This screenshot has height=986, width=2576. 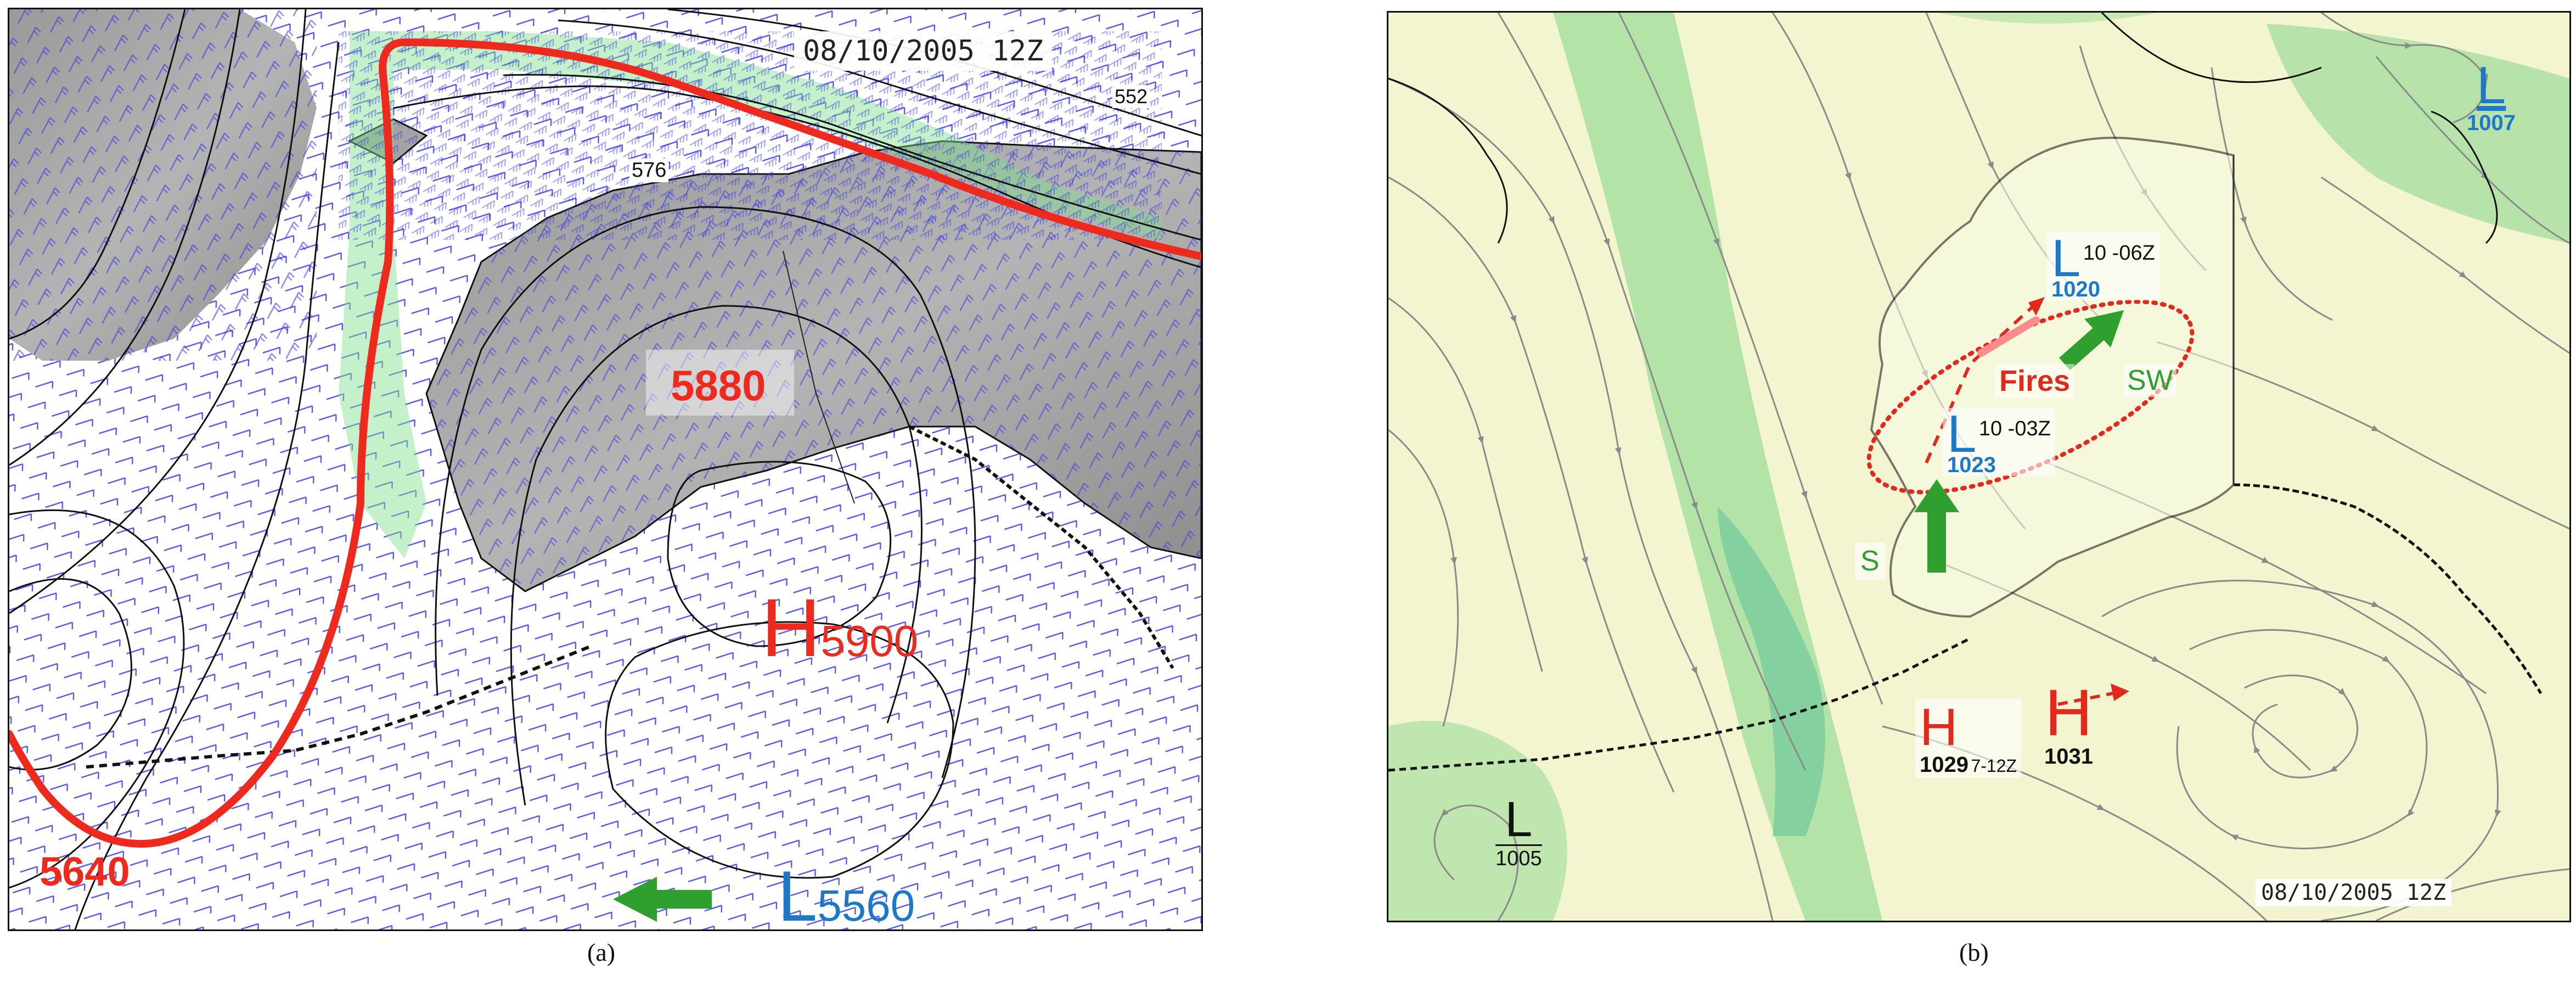 I want to click on low-pressure-1007: 1007, so click(x=2491, y=123).